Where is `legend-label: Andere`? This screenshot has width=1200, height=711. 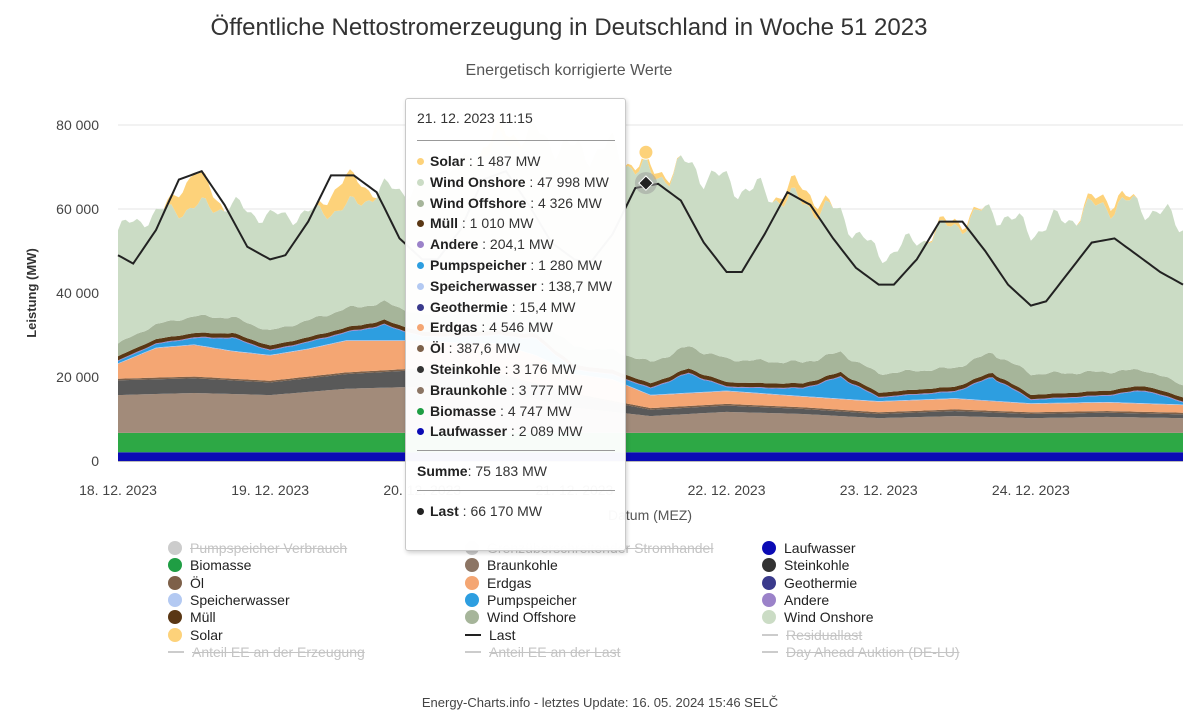 legend-label: Andere is located at coordinates (807, 599).